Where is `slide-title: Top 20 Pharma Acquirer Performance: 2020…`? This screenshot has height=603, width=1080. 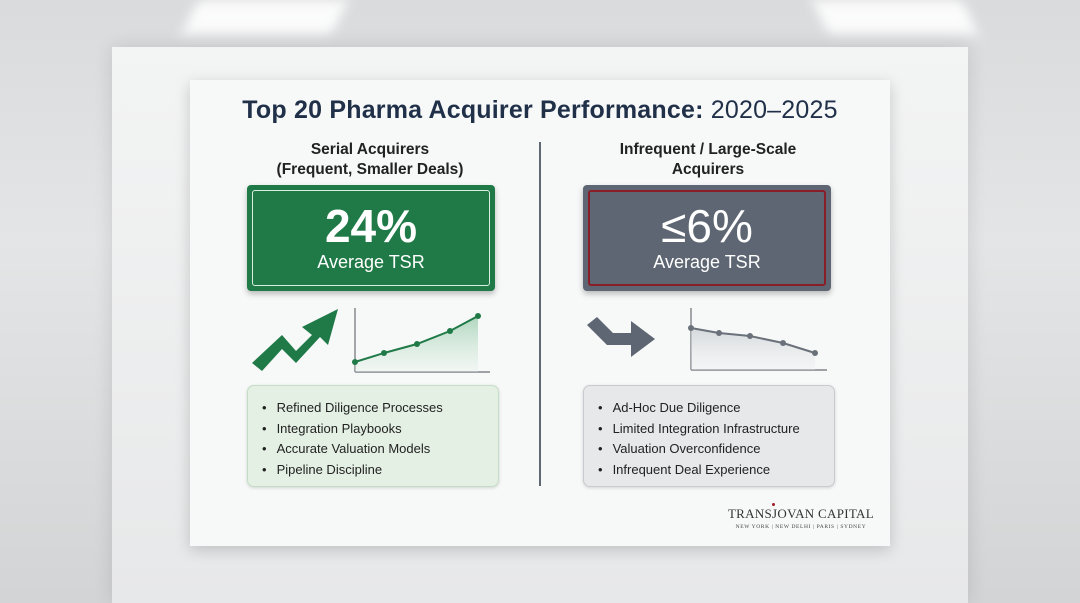
slide-title: Top 20 Pharma Acquirer Performance: 2020… is located at coordinates (540, 110).